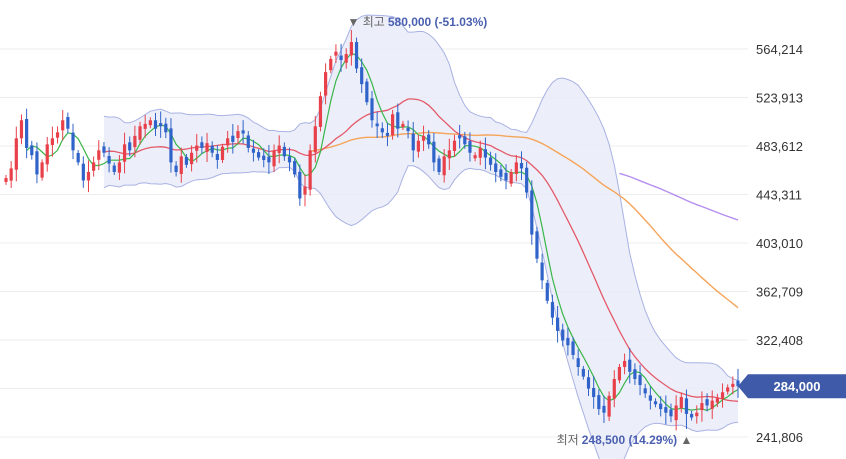 This screenshot has height=459, width=846. Describe the element at coordinates (568, 440) in the screenshot. I see `low-annotation-label: 최저` at that location.